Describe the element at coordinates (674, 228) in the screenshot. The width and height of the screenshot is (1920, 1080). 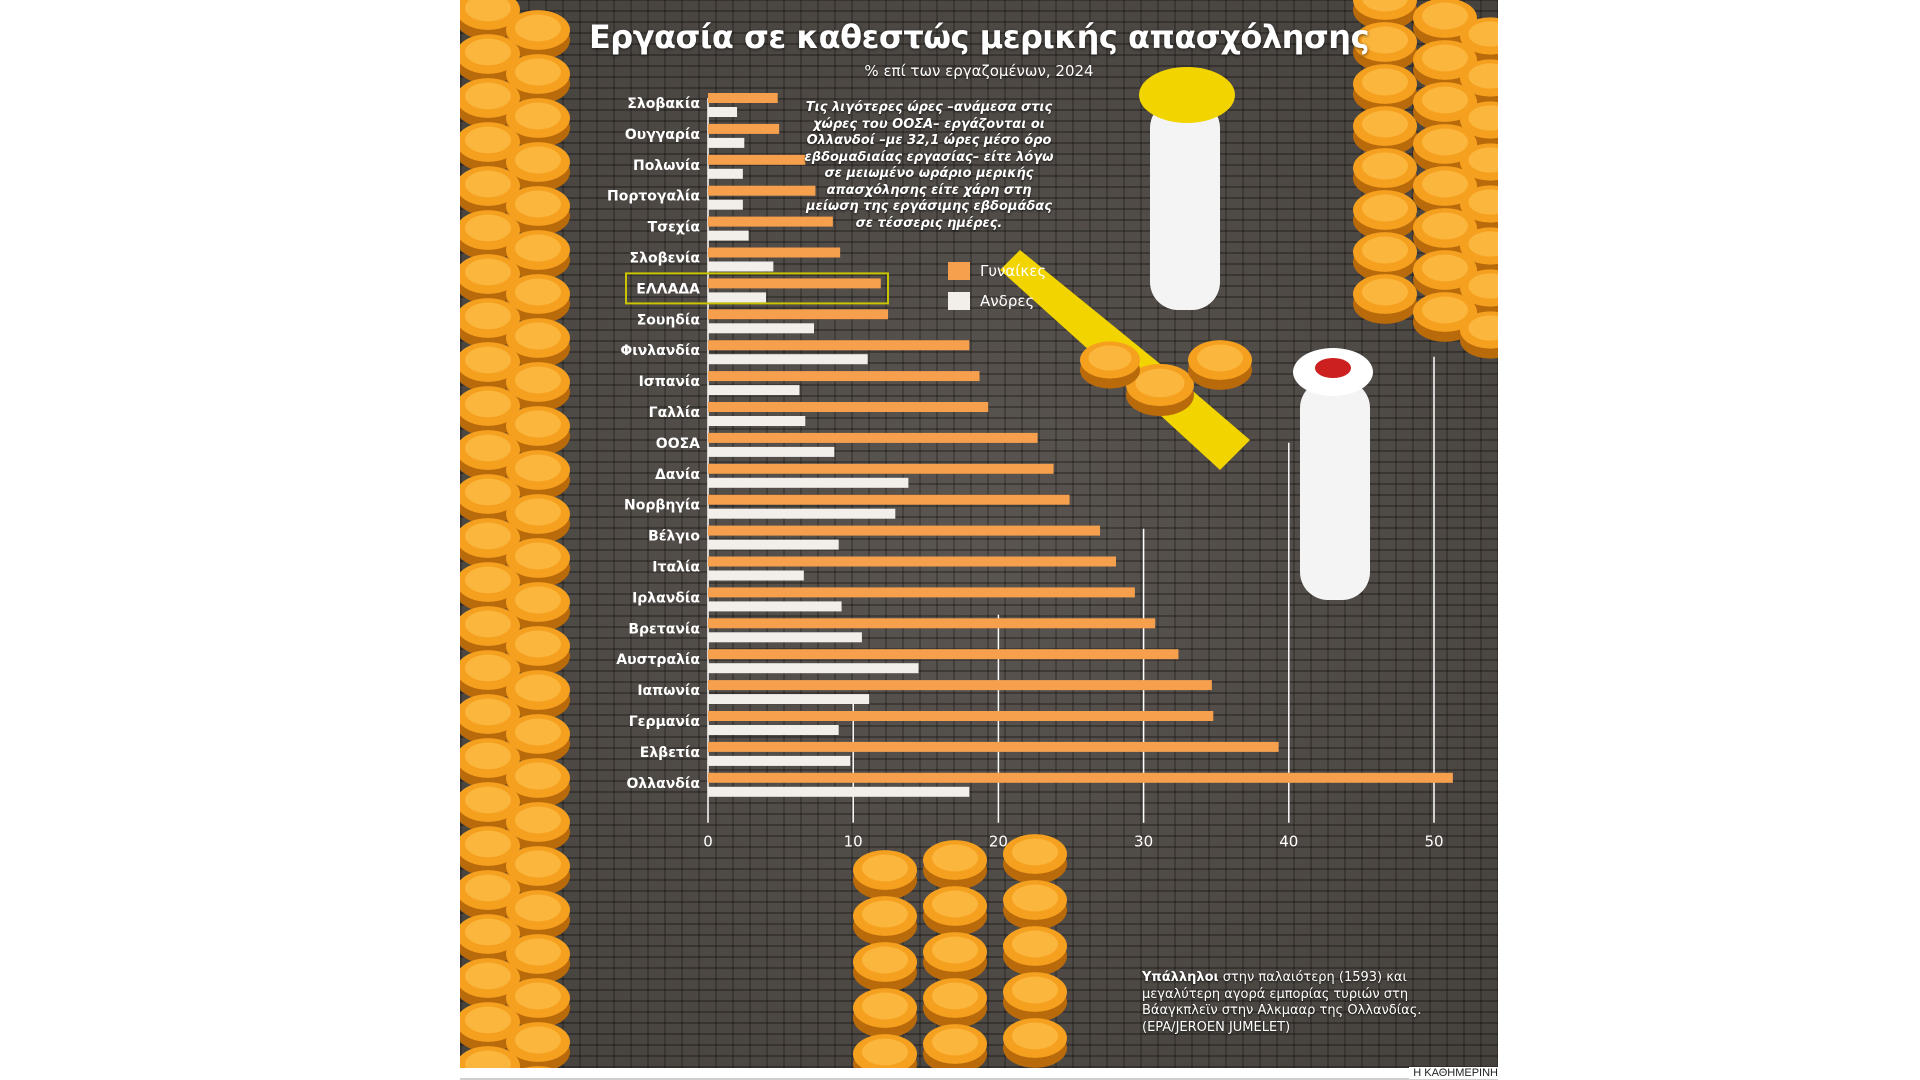
I see `category-label: Τσεχία` at that location.